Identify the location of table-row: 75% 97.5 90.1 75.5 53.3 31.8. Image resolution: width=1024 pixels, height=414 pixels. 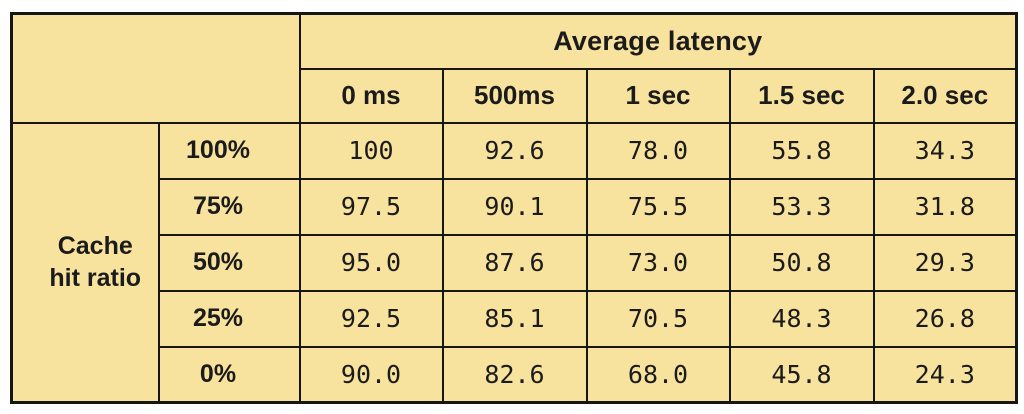
(515, 206).